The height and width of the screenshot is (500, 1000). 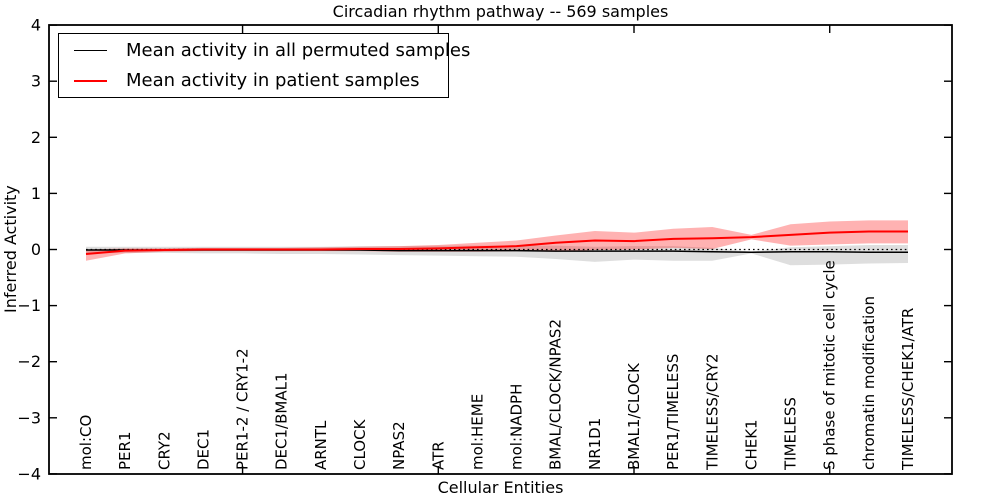 I want to click on x-category-label: S phase of mitotic cell cycle, so click(x=830, y=365).